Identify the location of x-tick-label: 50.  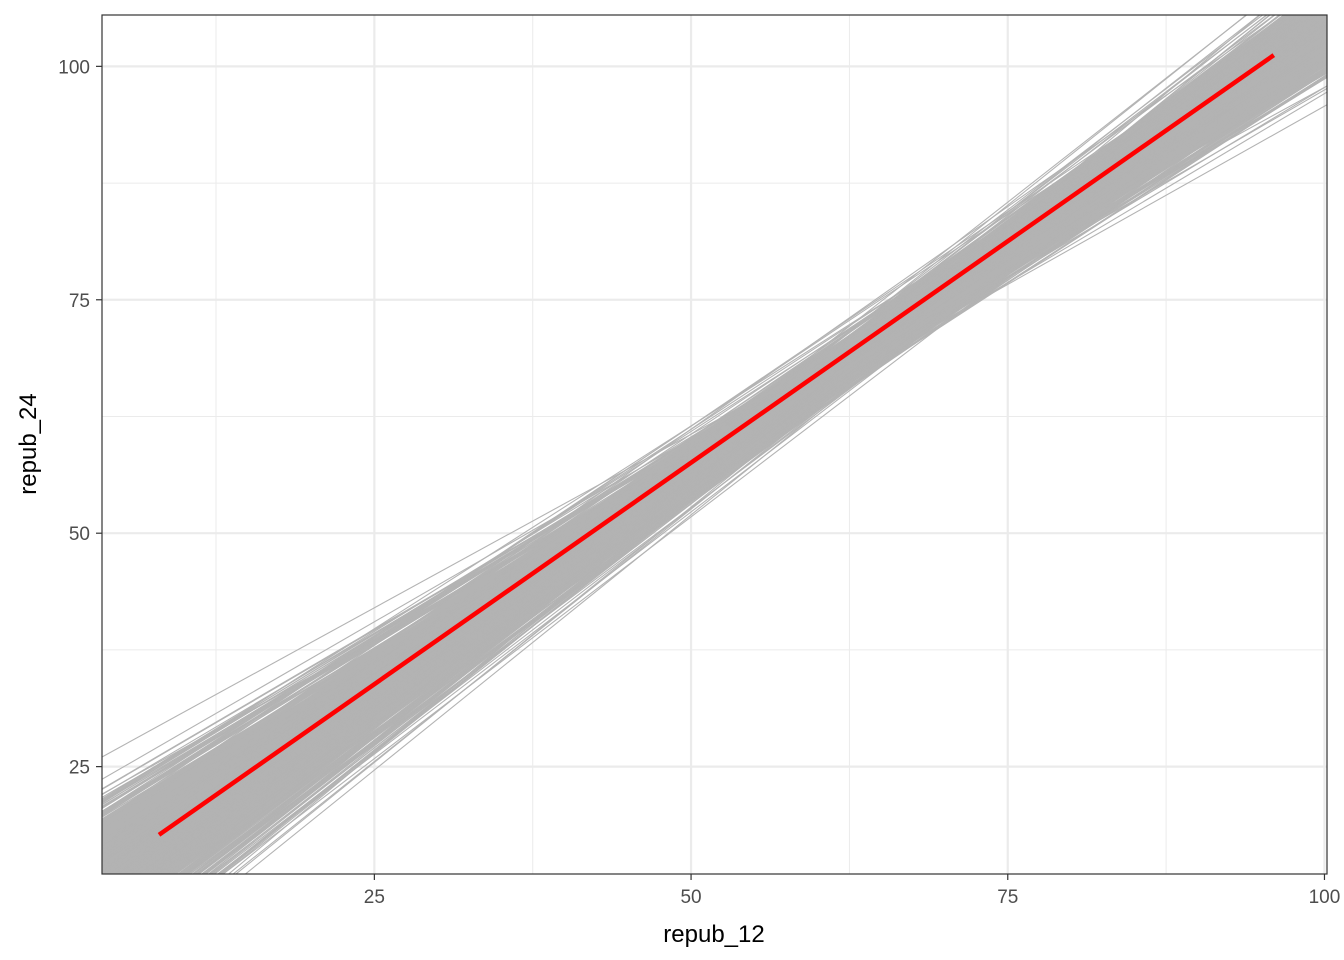
(690, 897).